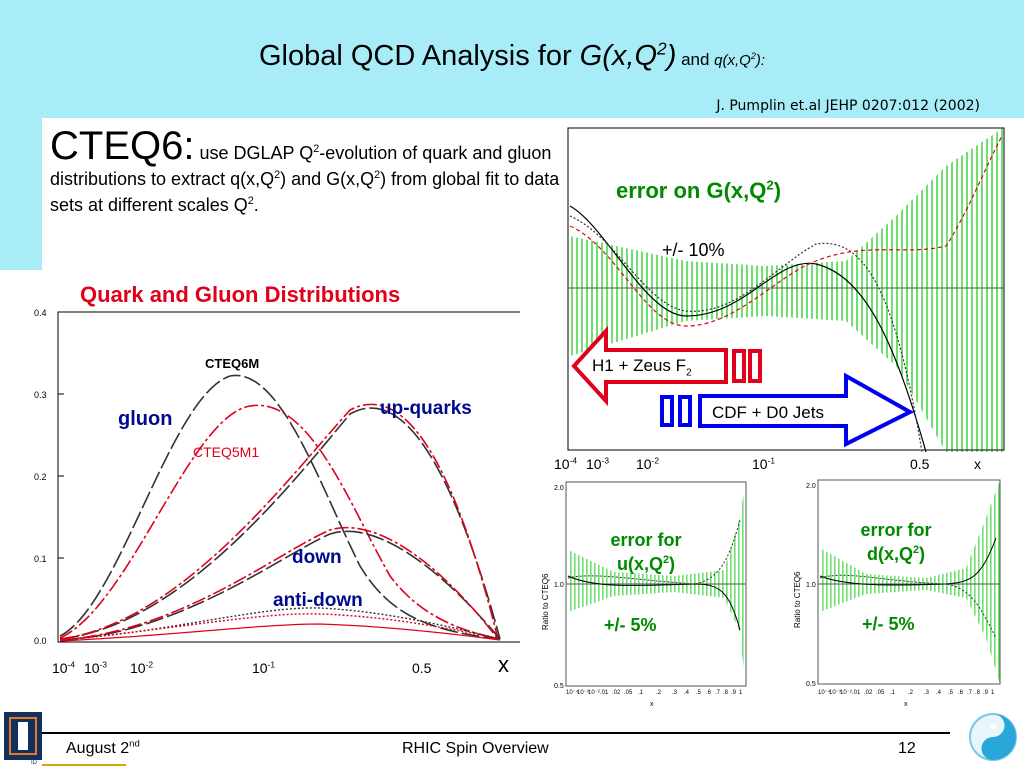  Describe the element at coordinates (40, 313) in the screenshot. I see `qg-ytick-0: 0.4` at that location.